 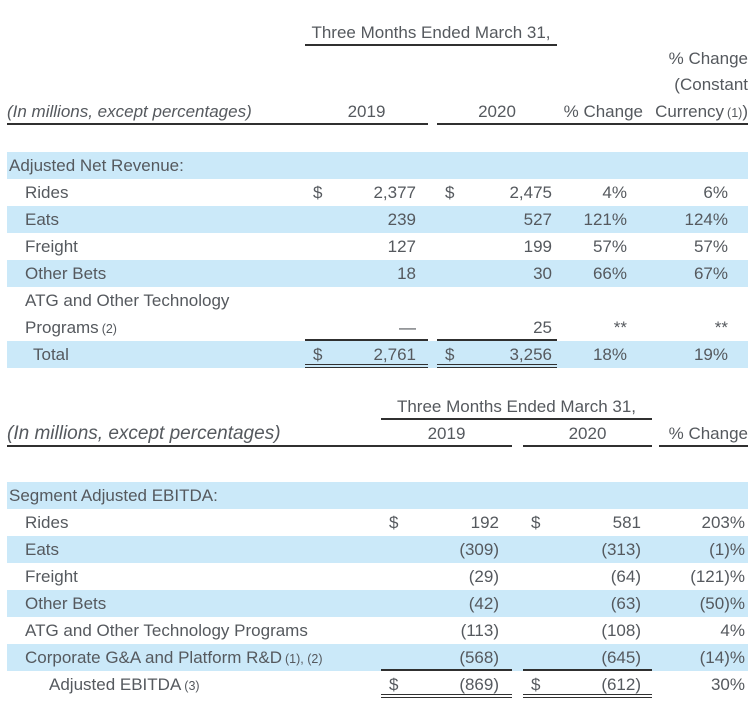 What do you see at coordinates (609, 246) in the screenshot?
I see `pct-change: 57%` at bounding box center [609, 246].